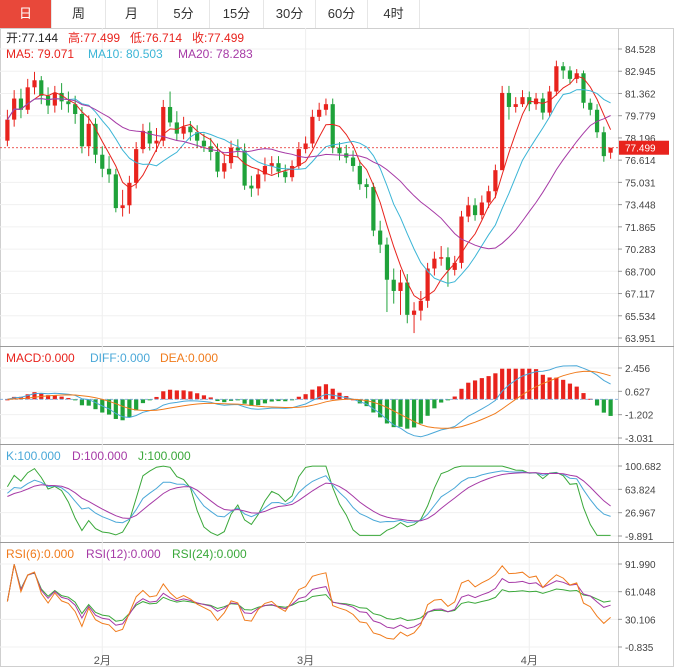  What do you see at coordinates (218, 38) in the screenshot?
I see `legend-close: 收:77.499` at bounding box center [218, 38].